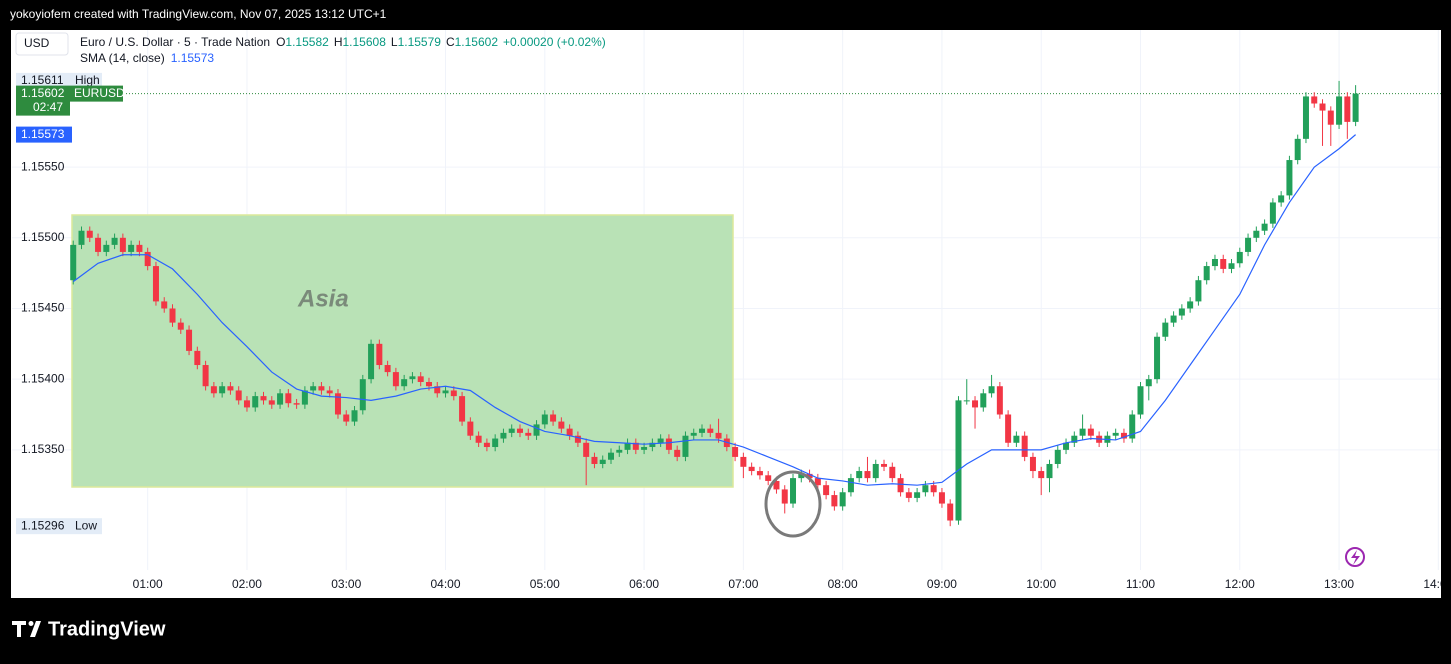  Describe the element at coordinates (43, 93) in the screenshot. I see `last-price: 1.15602` at that location.